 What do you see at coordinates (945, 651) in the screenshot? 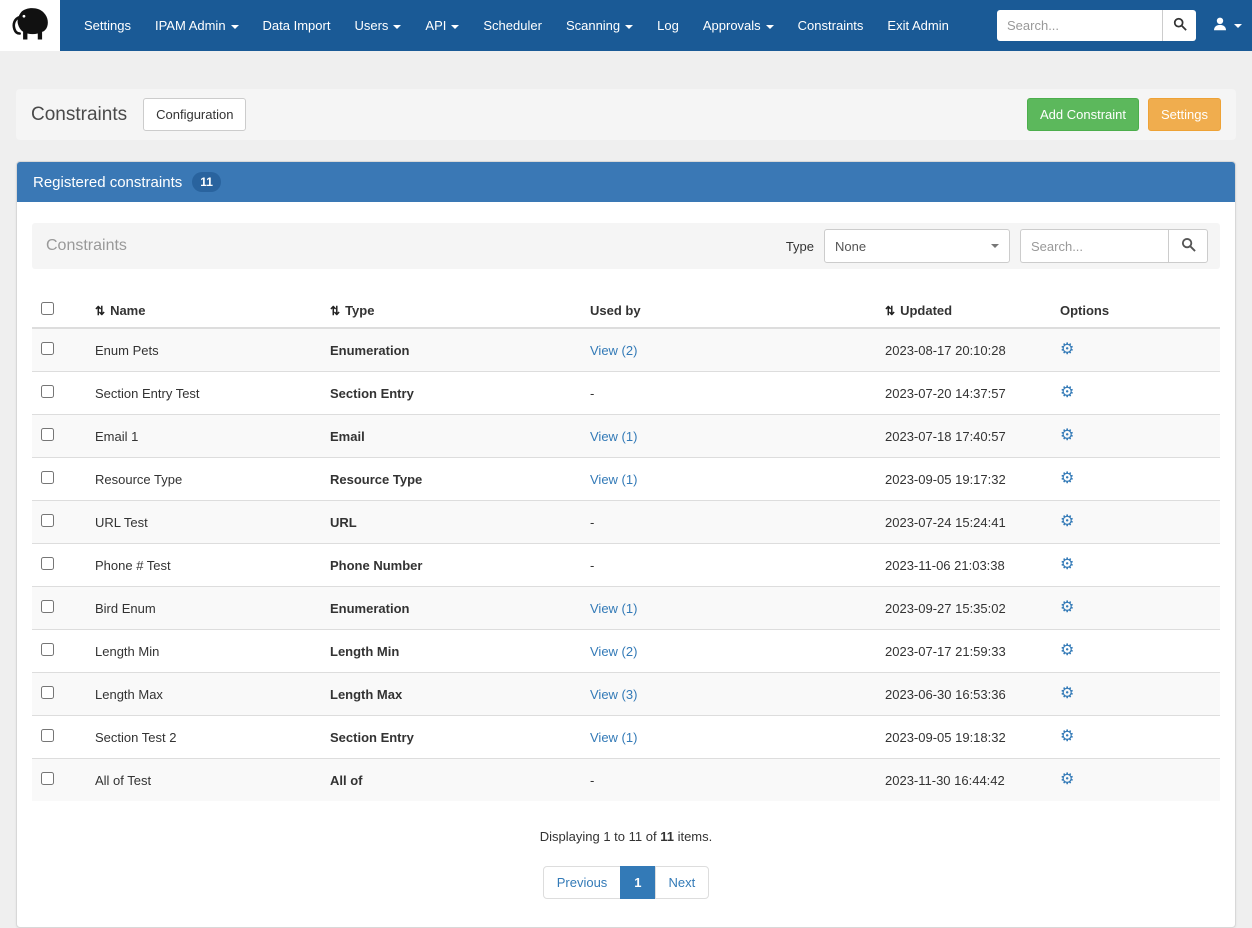
I see `updated-timestamp: 2023-07-17 21:59:33` at bounding box center [945, 651].